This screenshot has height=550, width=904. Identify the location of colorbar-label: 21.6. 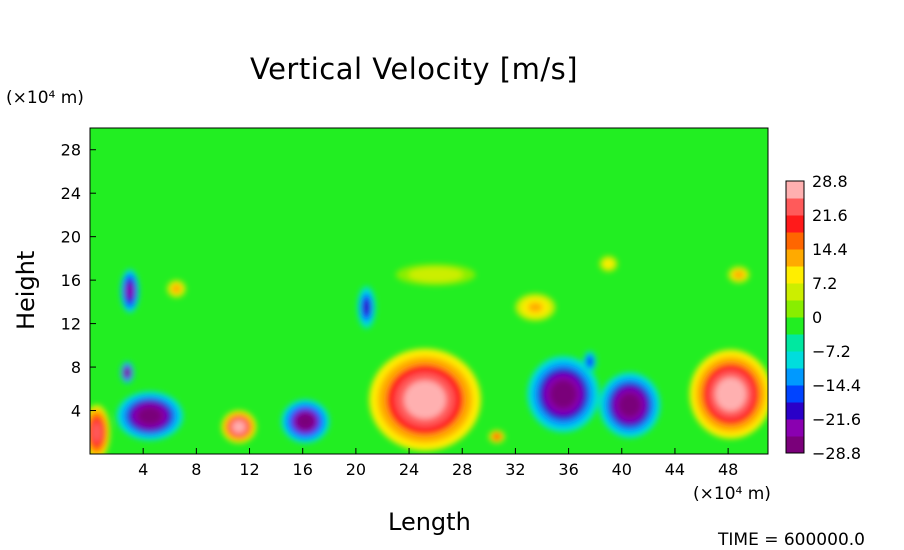
(830, 215).